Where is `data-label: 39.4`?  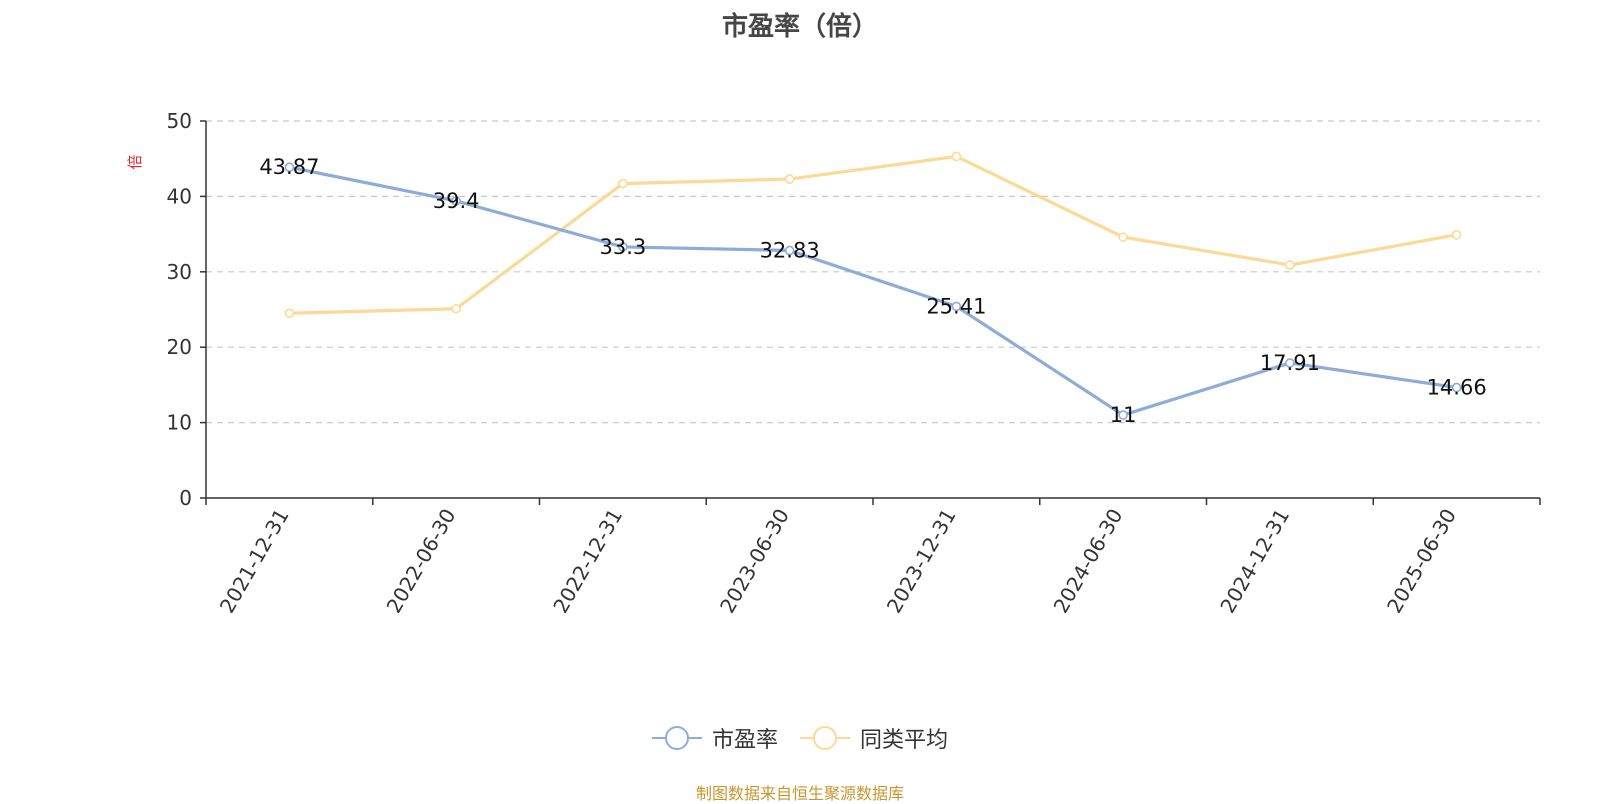 data-label: 39.4 is located at coordinates (456, 201).